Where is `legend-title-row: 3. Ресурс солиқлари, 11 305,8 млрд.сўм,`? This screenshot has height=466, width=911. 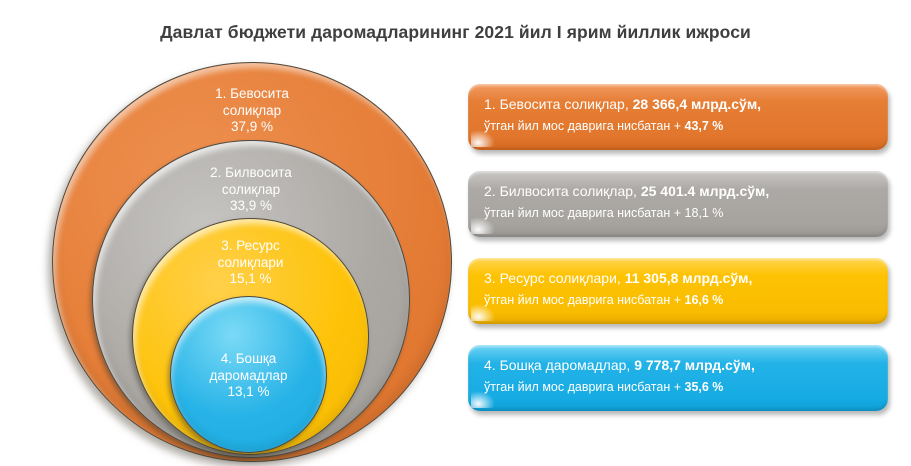 legend-title-row: 3. Ресурс солиқлари, 11 305,8 млрд.сўм, is located at coordinates (678, 278).